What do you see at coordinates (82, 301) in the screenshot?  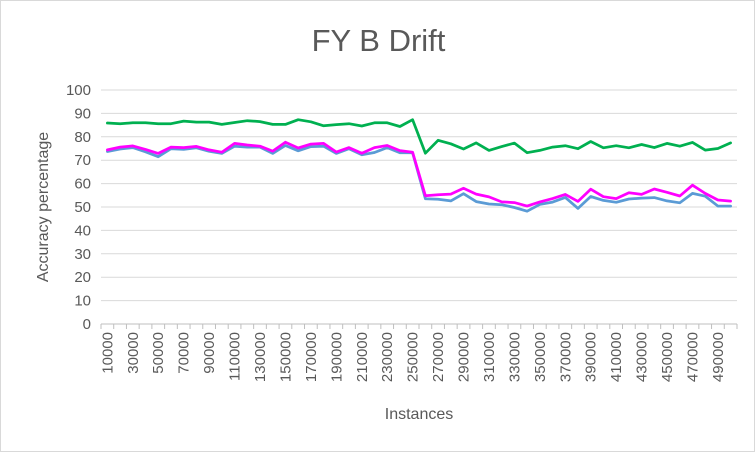 I see `y-tick-label: 10` at bounding box center [82, 301].